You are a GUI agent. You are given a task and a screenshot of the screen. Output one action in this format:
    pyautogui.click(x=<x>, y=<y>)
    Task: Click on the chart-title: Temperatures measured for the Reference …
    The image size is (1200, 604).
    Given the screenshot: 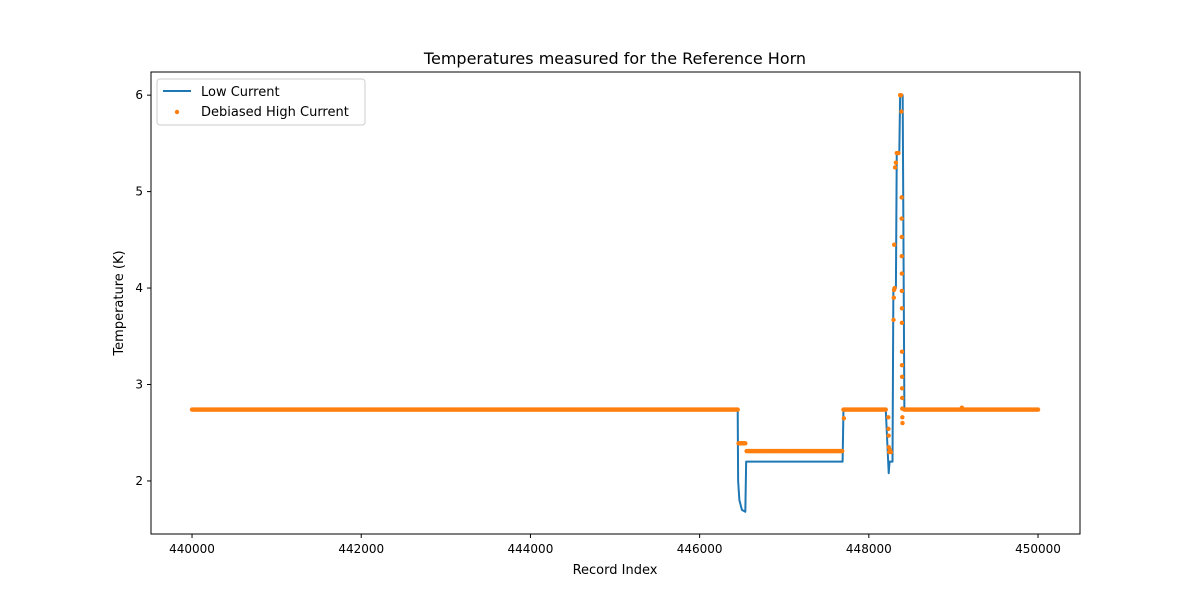 What is the action you would take?
    pyautogui.click(x=614, y=58)
    